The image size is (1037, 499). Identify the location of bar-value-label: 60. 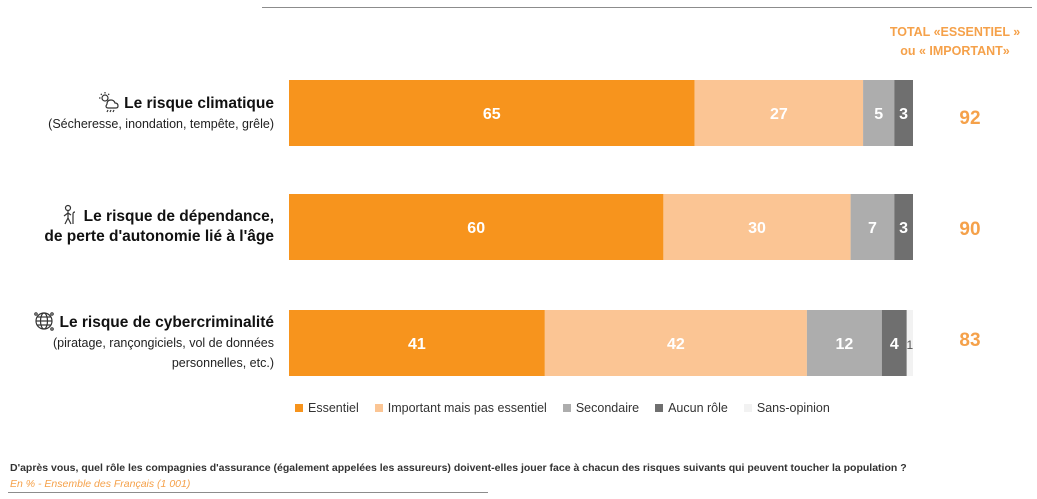
(476, 228).